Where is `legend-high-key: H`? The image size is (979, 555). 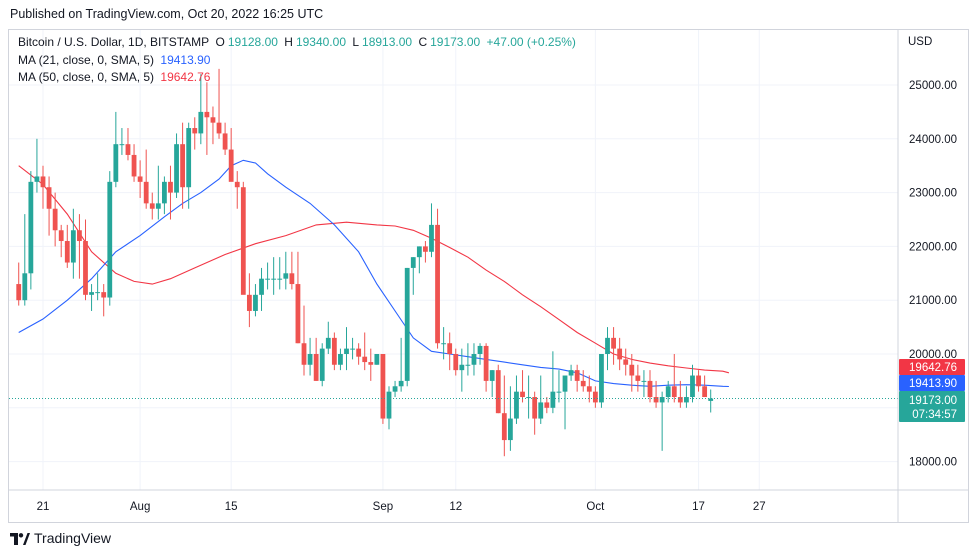
legend-high-key: H is located at coordinates (288, 42).